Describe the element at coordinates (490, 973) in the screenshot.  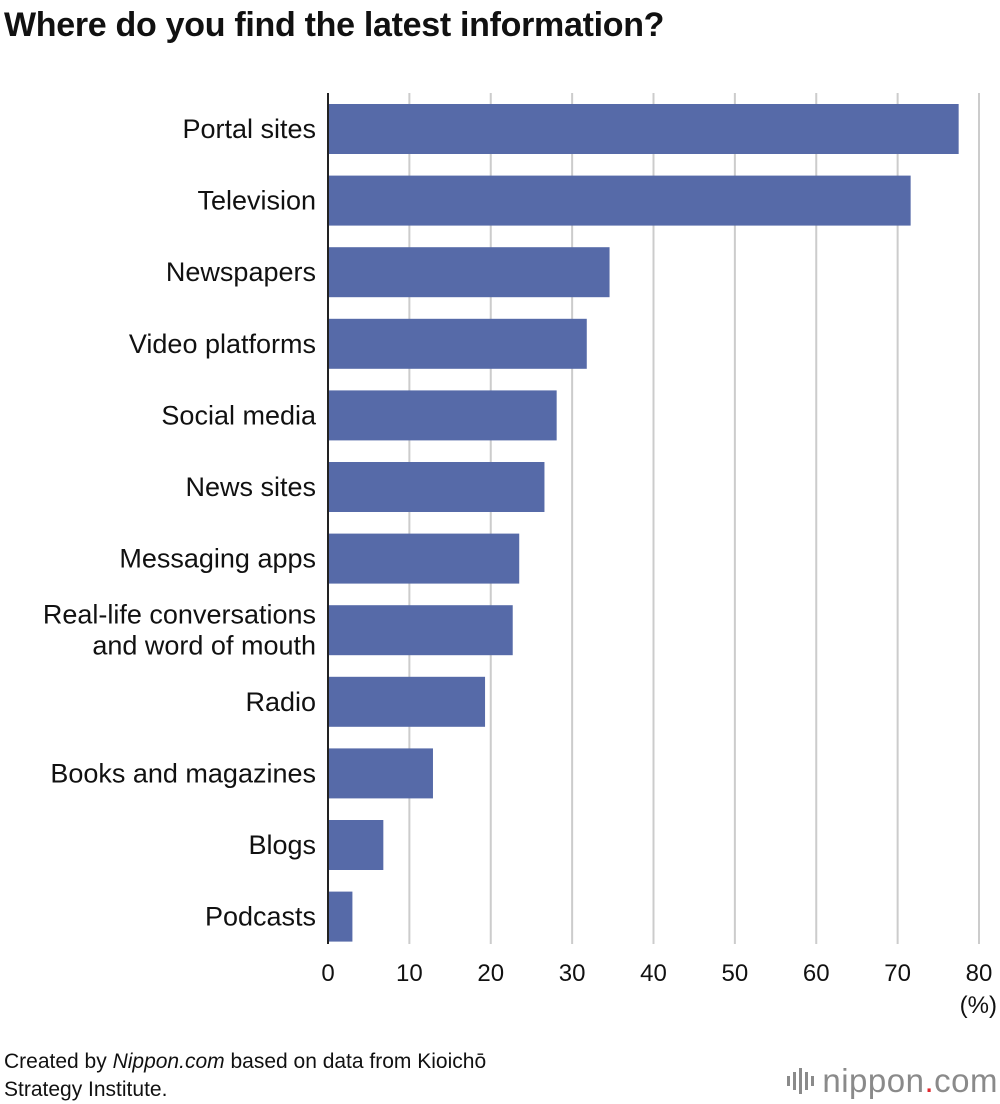
I see `x-tick-label: 20` at that location.